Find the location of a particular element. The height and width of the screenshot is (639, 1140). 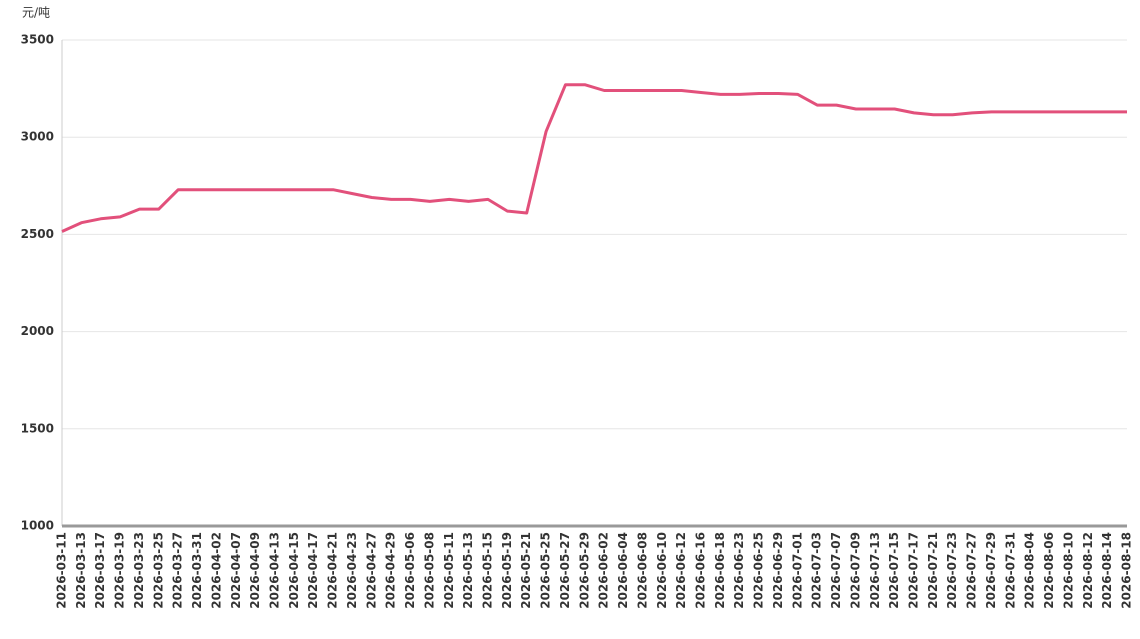

x-tick-label: 2026-04-02 is located at coordinates (216, 570).